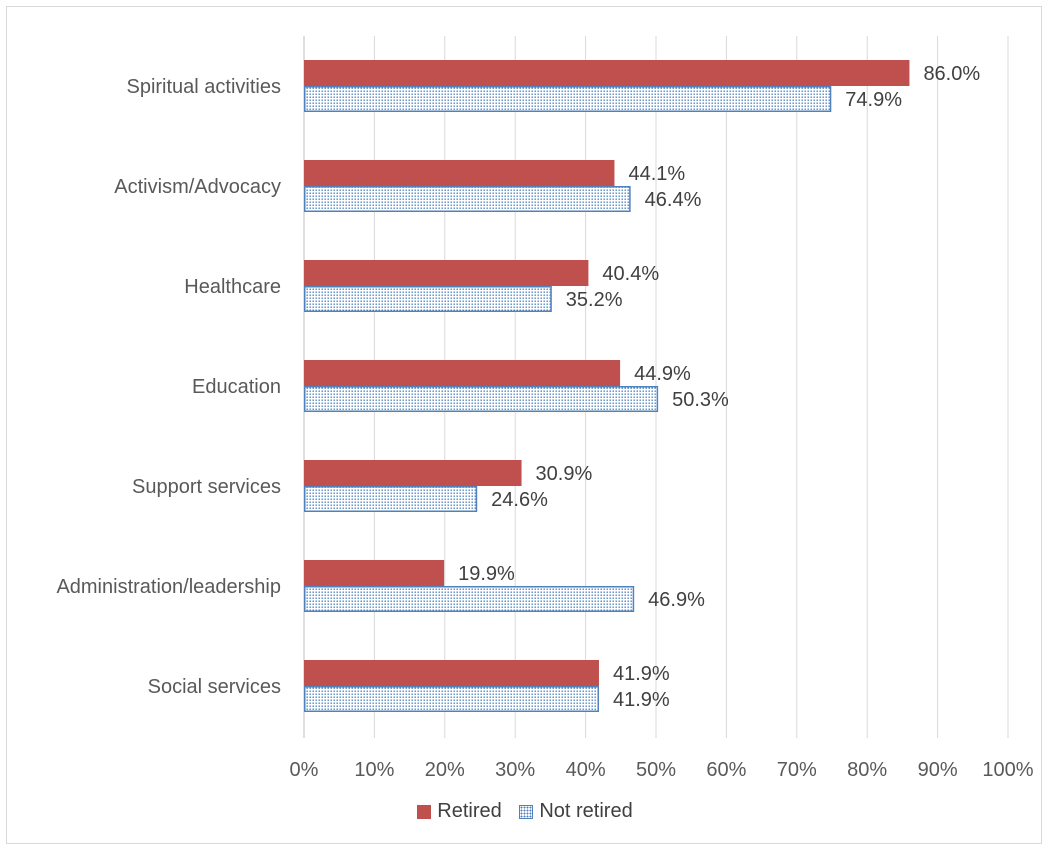 This screenshot has width=1050, height=852. What do you see at coordinates (586, 811) in the screenshot?
I see `legend-label-not-retired: Not retired` at bounding box center [586, 811].